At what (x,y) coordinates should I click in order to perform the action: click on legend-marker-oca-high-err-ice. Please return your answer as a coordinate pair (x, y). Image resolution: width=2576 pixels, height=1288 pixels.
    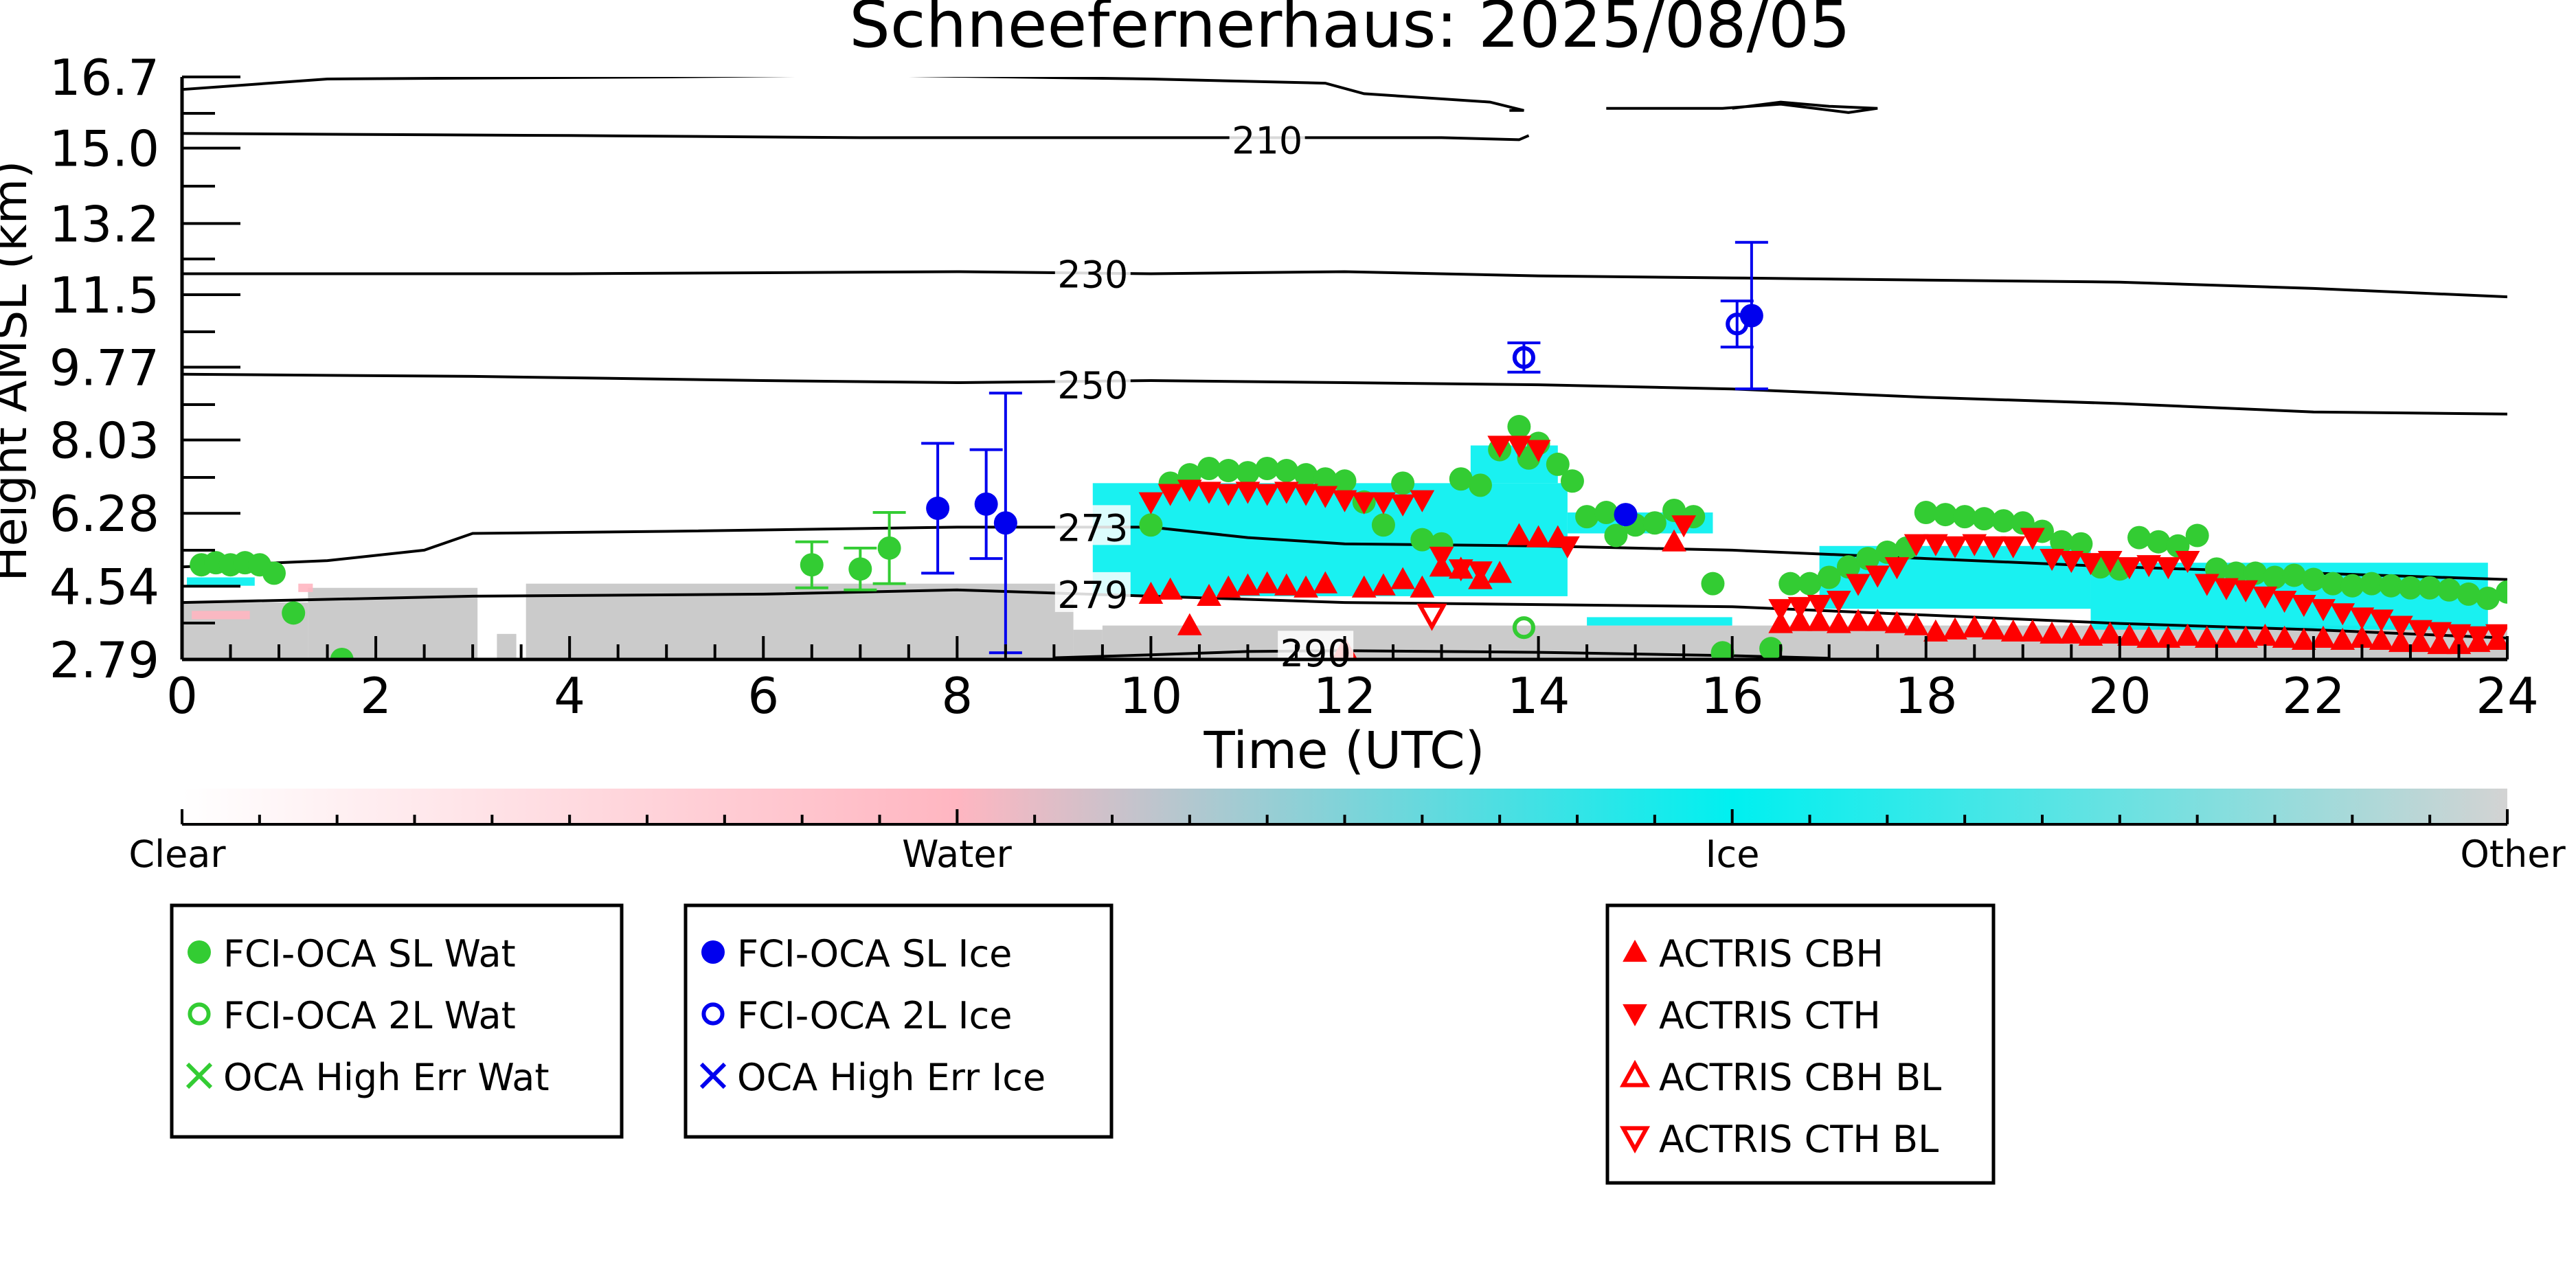
    Looking at the image, I should click on (713, 1075).